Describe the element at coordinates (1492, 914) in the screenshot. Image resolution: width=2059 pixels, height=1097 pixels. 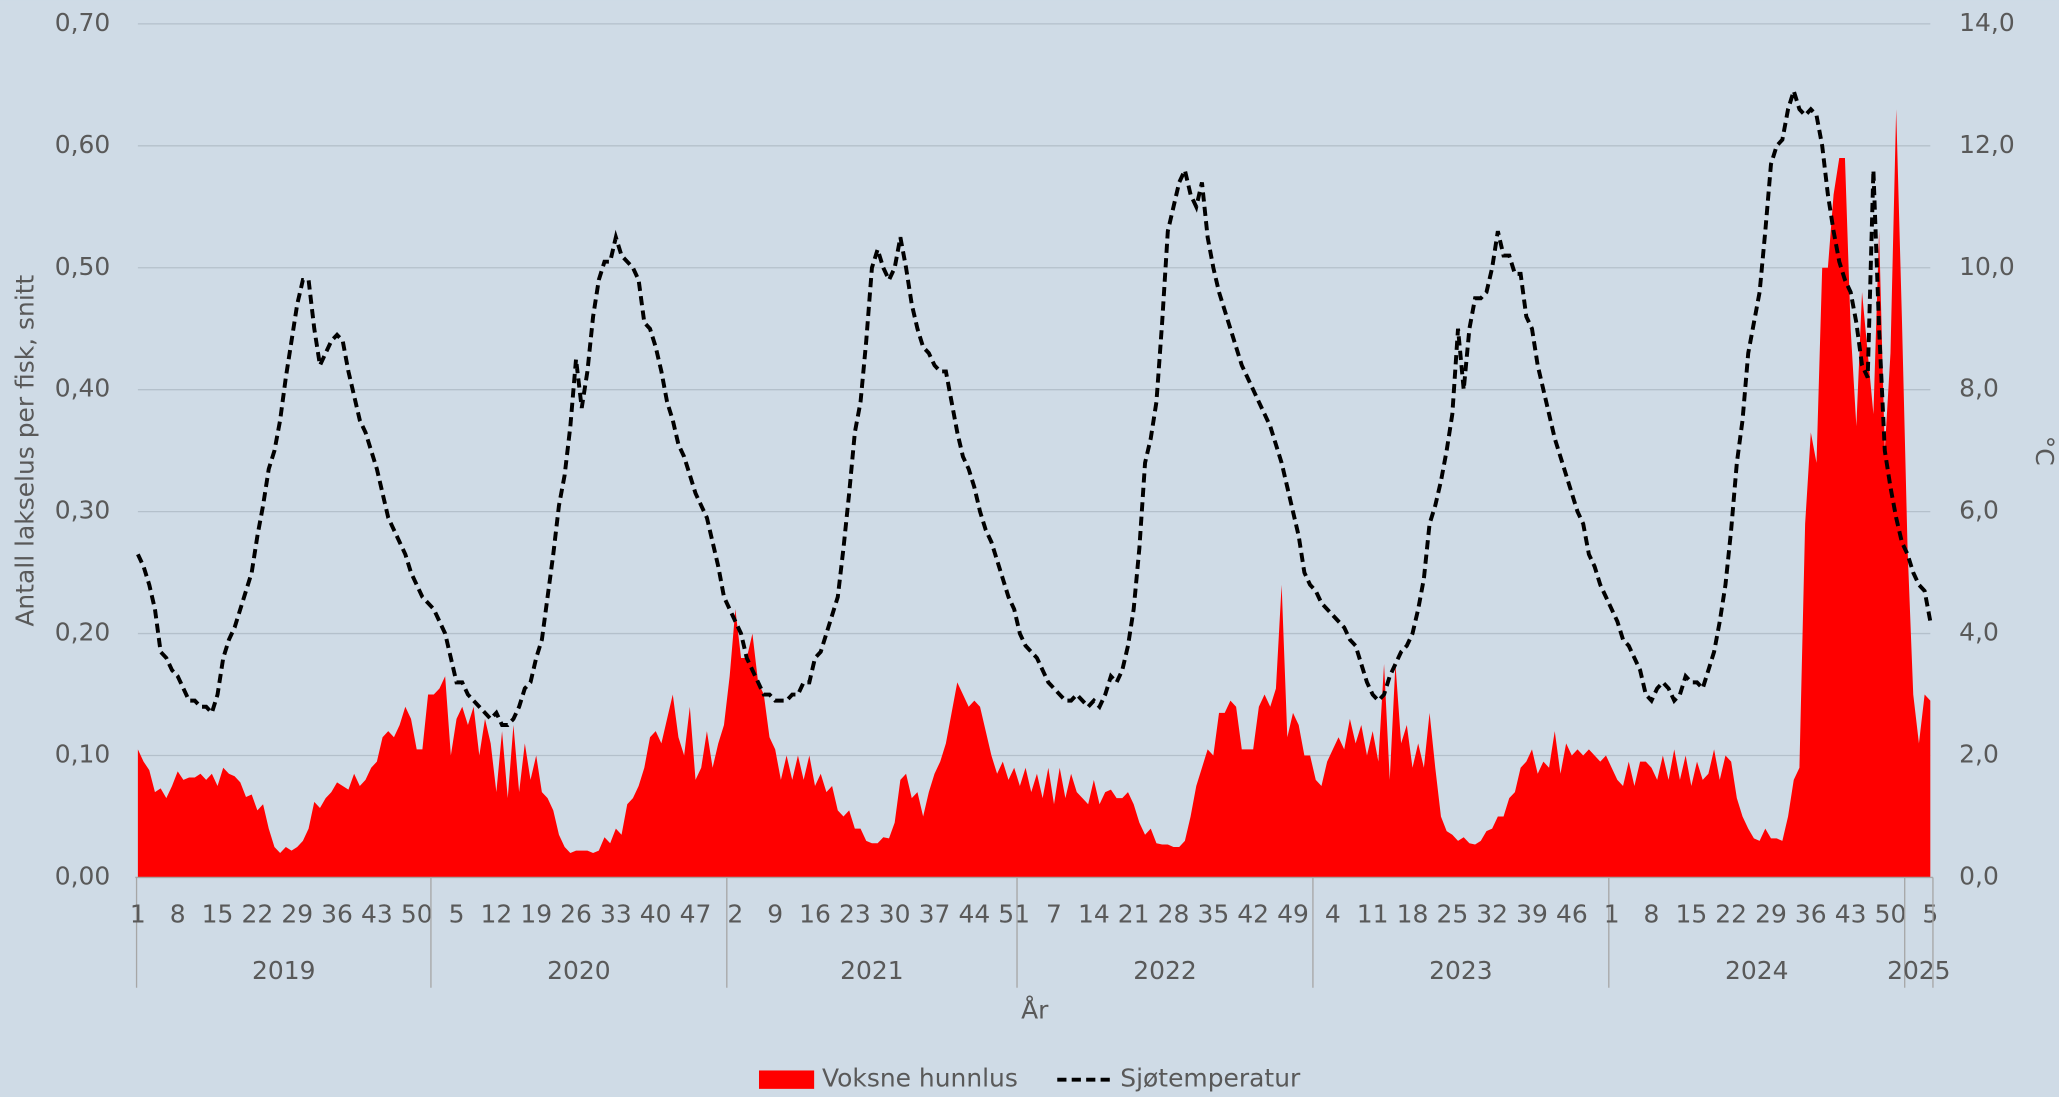
I see `x-tick-label: 32` at that location.